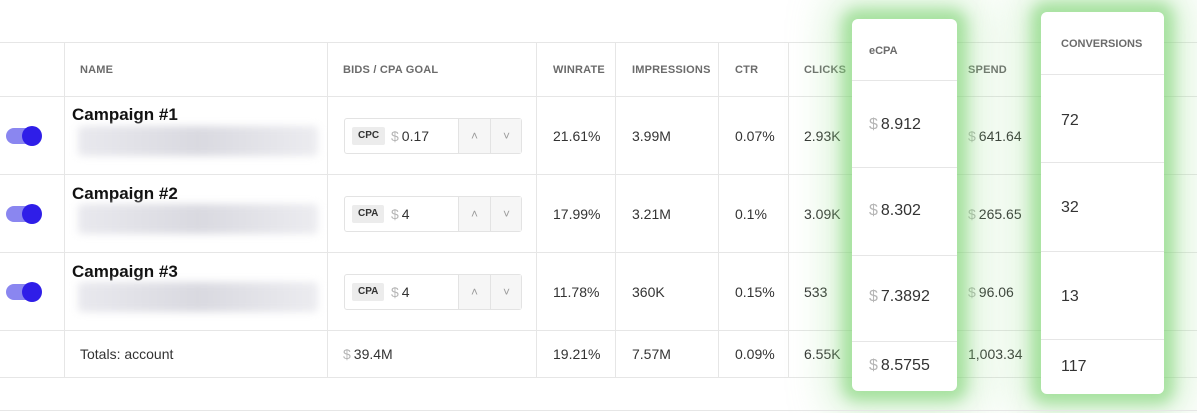  What do you see at coordinates (905, 296) in the screenshot?
I see `ecpa-value: 7.3892` at bounding box center [905, 296].